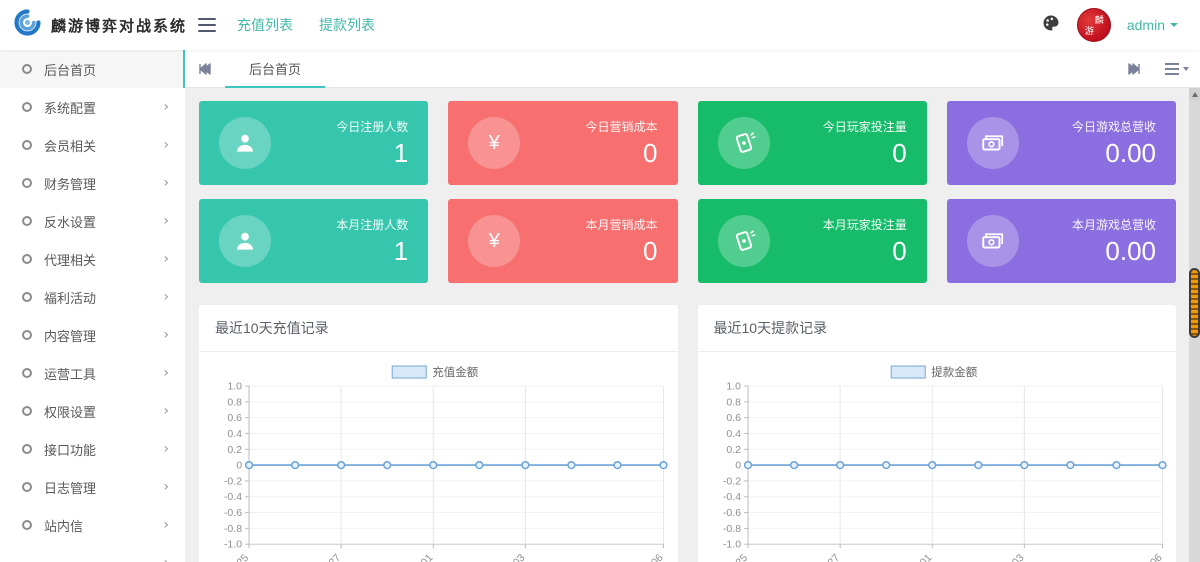 The width and height of the screenshot is (1200, 562). Describe the element at coordinates (1113, 224) in the screenshot. I see `stat-label: 本月游戏总营收` at that location.